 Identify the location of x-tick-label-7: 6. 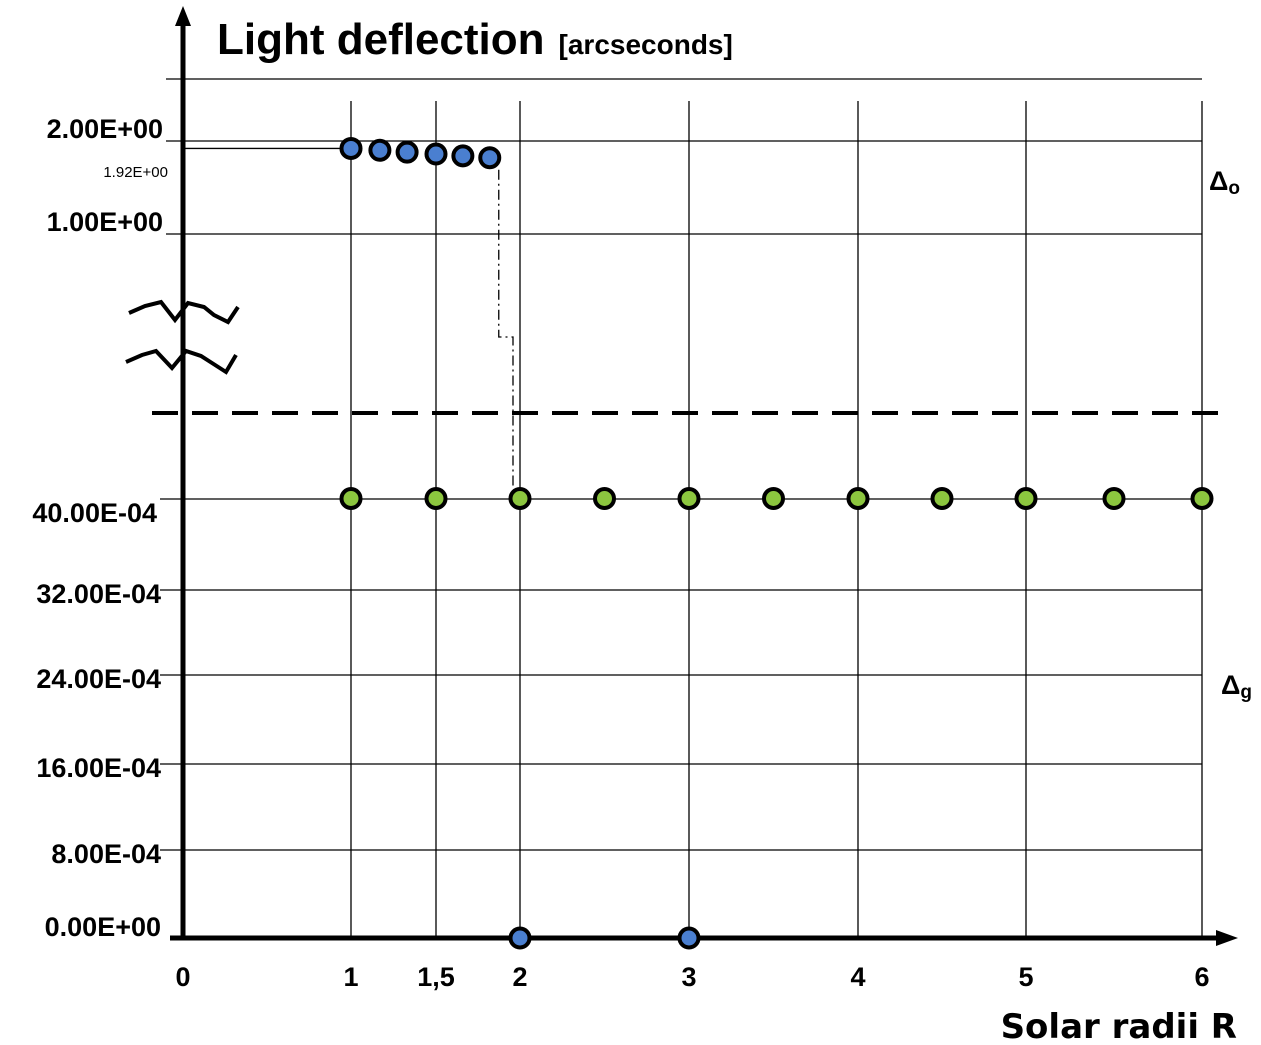
(1201, 977).